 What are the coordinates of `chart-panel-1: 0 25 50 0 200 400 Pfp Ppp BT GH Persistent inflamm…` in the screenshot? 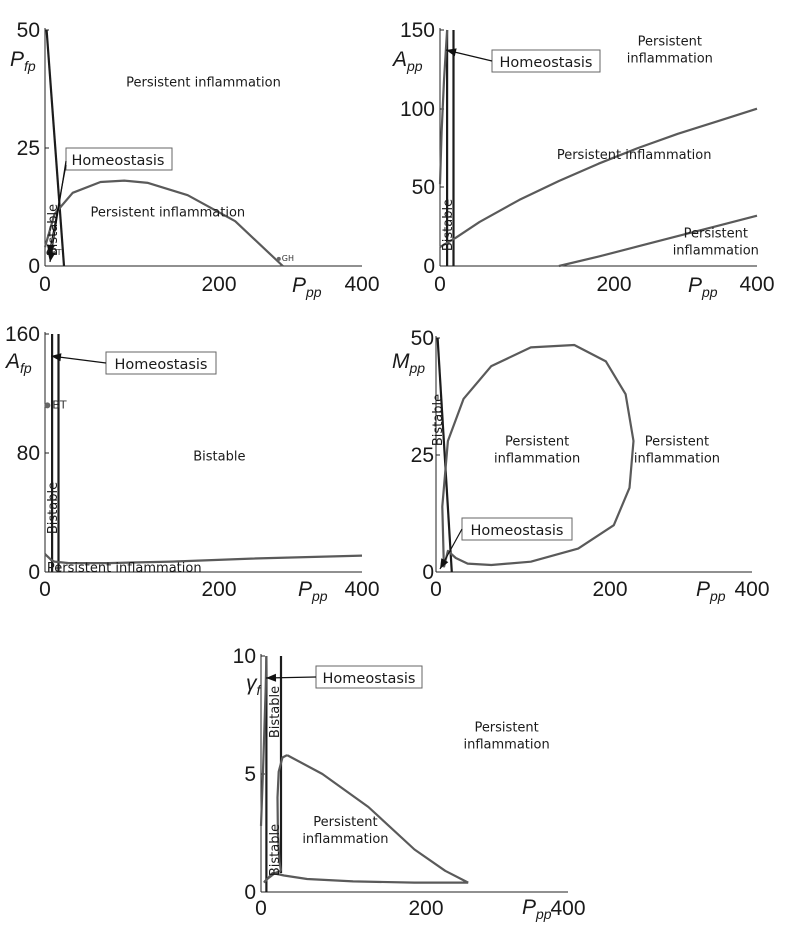 It's located at (195, 159).